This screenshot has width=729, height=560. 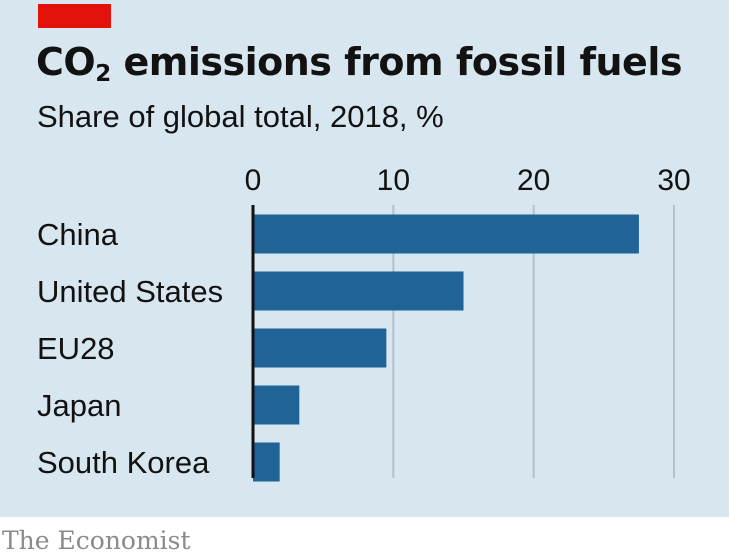 What do you see at coordinates (533, 180) in the screenshot?
I see `x-tick-label-20: 20` at bounding box center [533, 180].